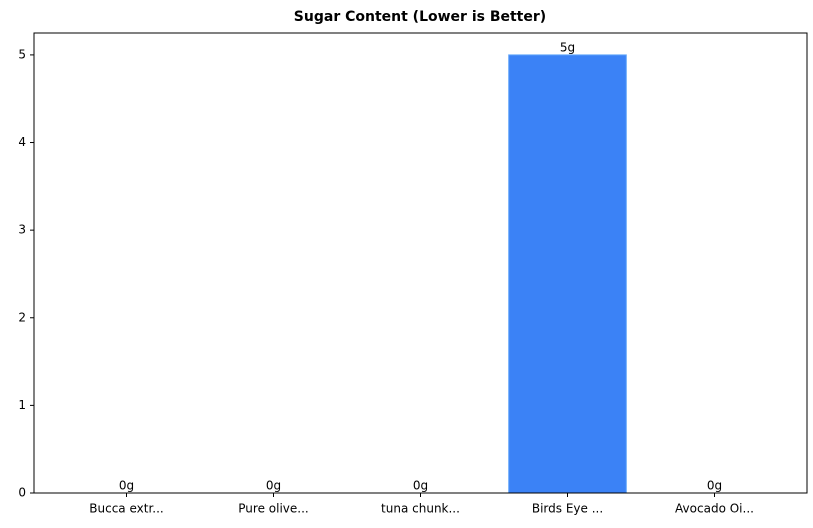  Describe the element at coordinates (22, 54) in the screenshot. I see `y-tick-label: 5` at that location.